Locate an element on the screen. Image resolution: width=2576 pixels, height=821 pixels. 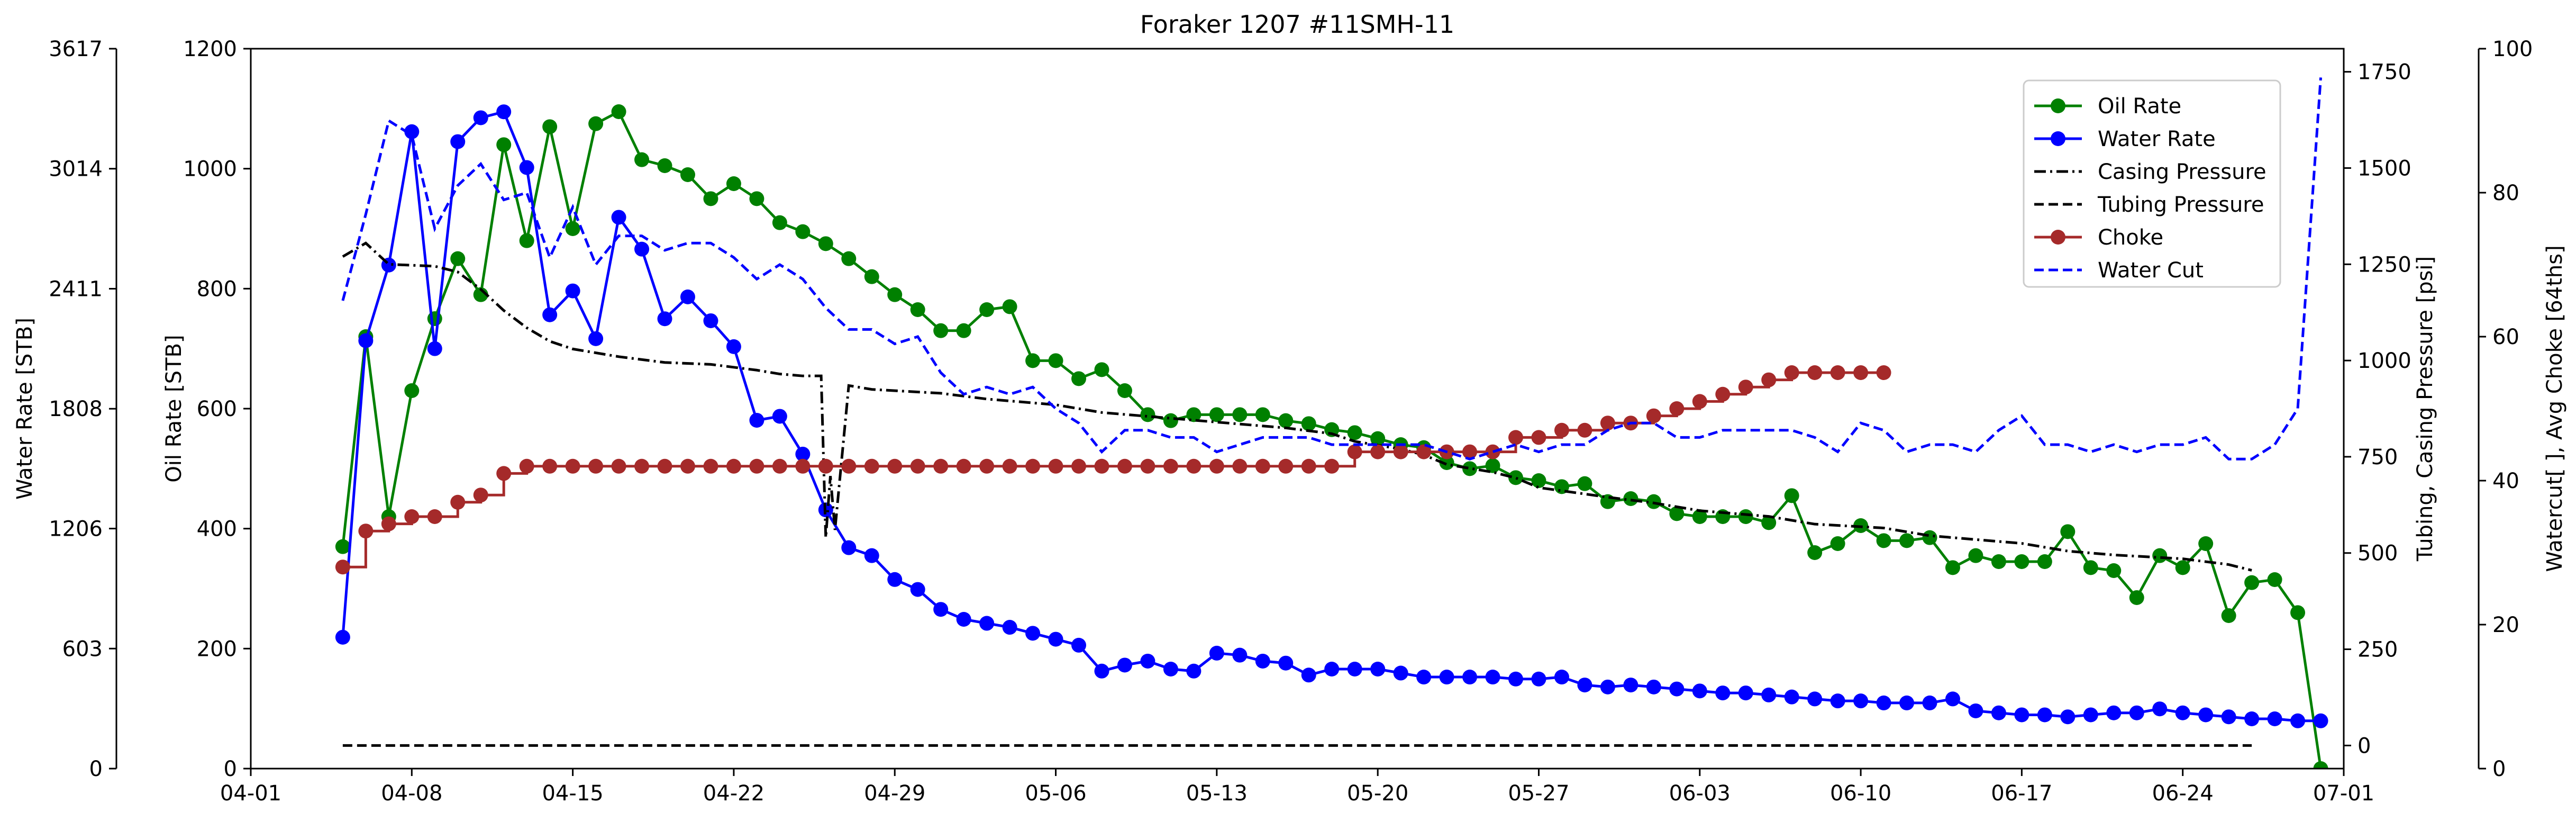
pressure-axis-label: Tubing, Casing Pressure [psi] is located at coordinates (2425, 409).